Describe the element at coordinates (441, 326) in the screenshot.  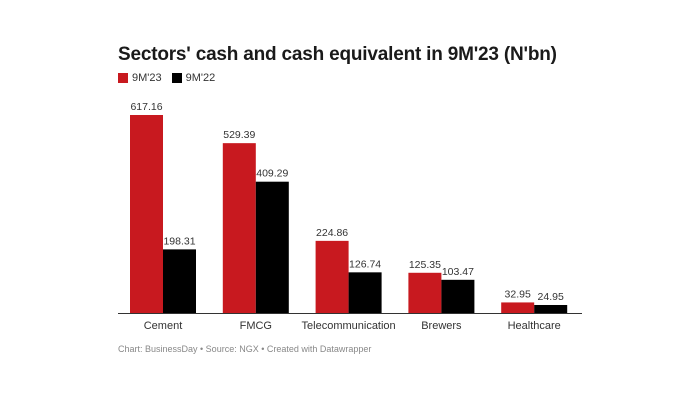
I see `category-label-brewers: Brewers` at that location.